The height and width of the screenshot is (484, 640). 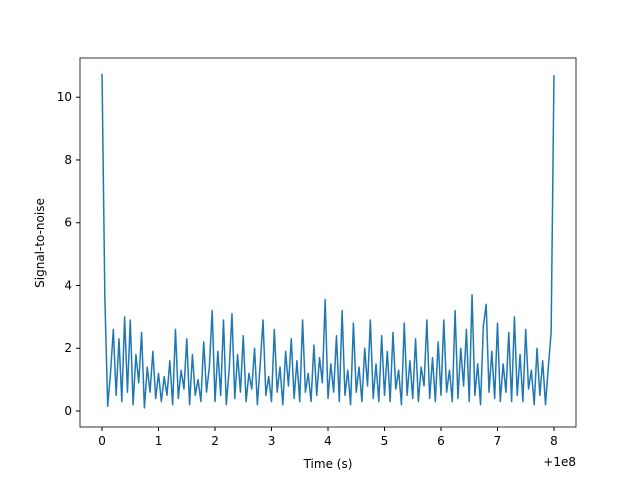 I want to click on x-tick-label: 0, so click(x=102, y=441).